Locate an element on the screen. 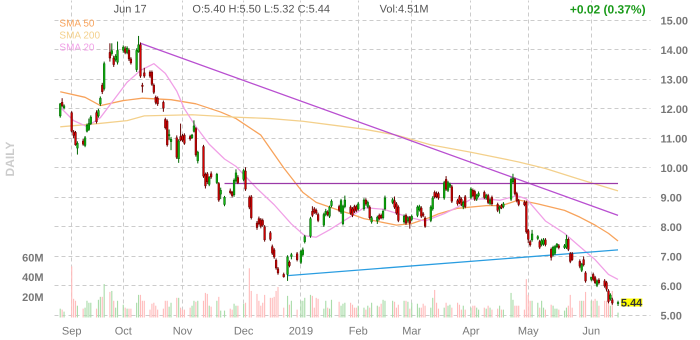 This screenshot has height=340, width=700. y-tick-label: 13.00 is located at coordinates (674, 80).